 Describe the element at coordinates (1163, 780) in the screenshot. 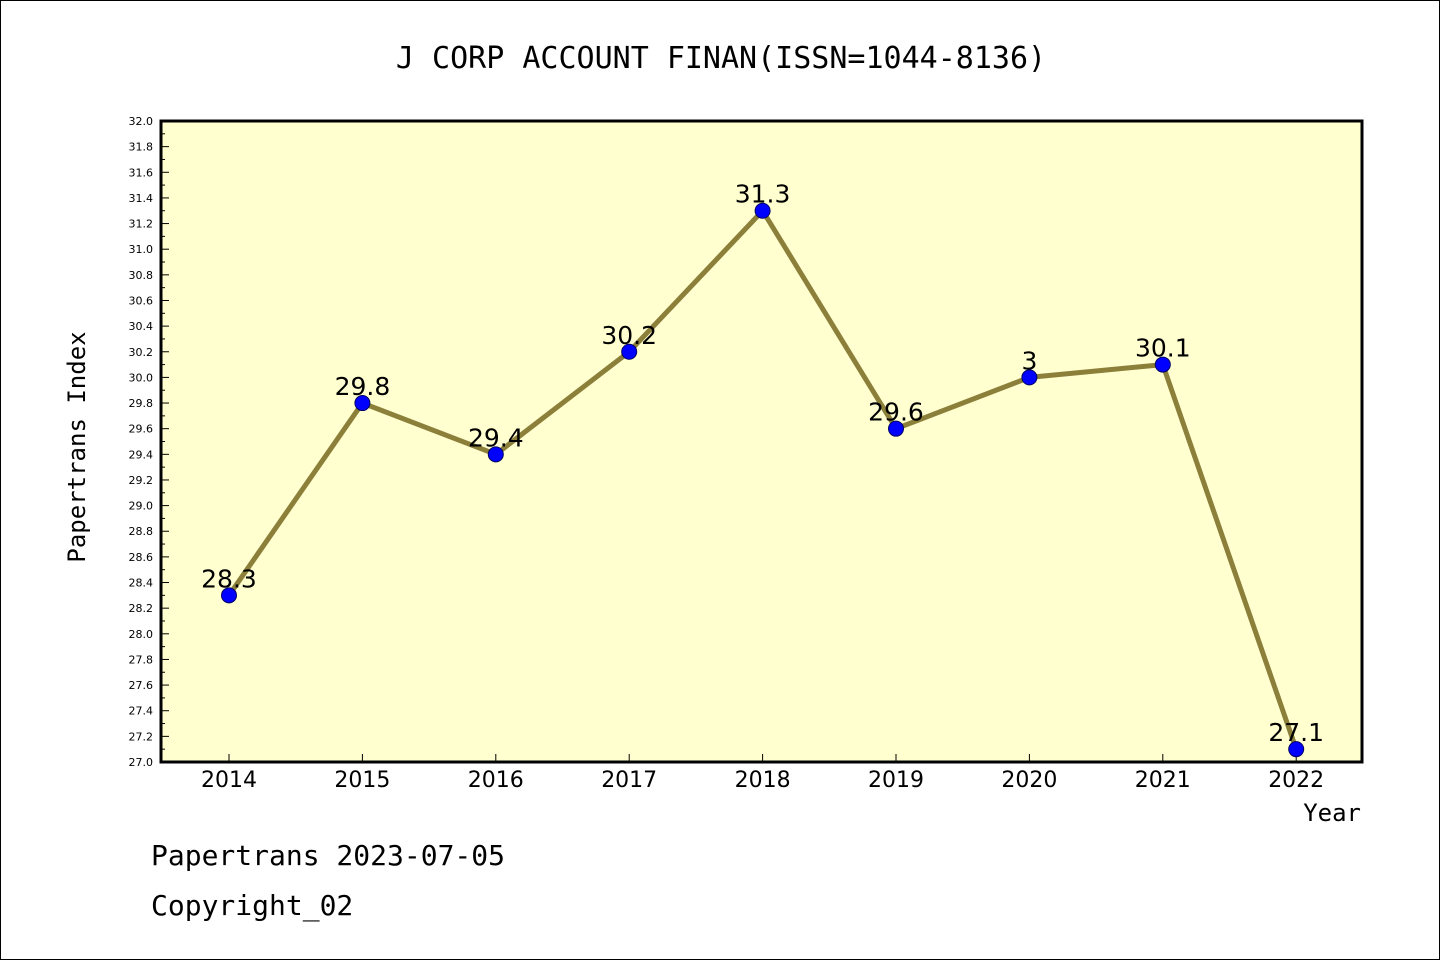

I see `x-tick-label: 2021` at that location.